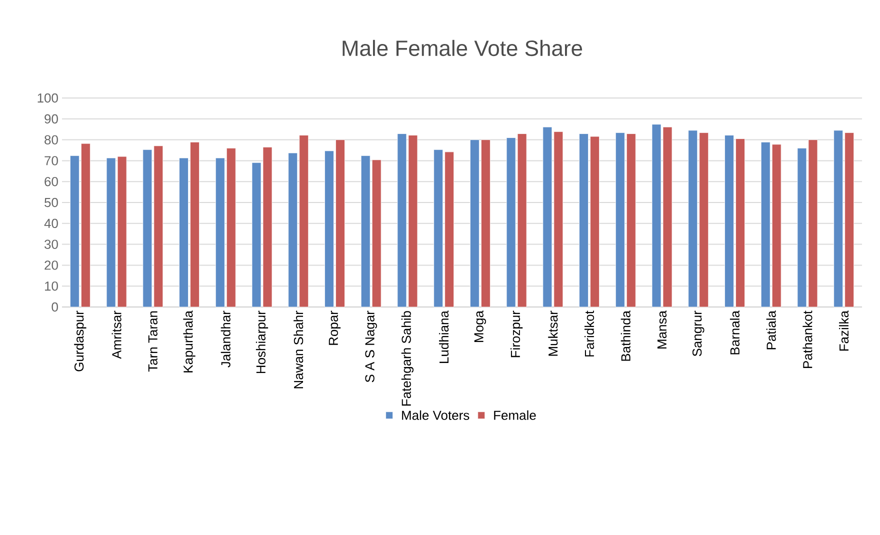 The image size is (880, 535). What do you see at coordinates (625, 335) in the screenshot?
I see `x-tick-label: Bathinda` at bounding box center [625, 335].